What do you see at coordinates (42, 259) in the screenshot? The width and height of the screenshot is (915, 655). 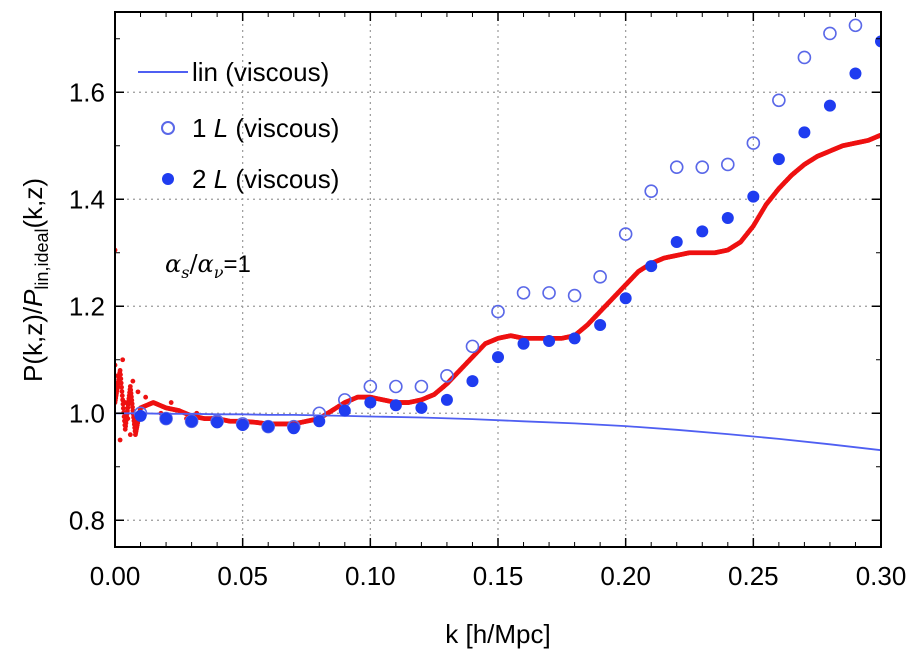 I see `y-axis-label-subscript: lin,ideal` at bounding box center [42, 259].